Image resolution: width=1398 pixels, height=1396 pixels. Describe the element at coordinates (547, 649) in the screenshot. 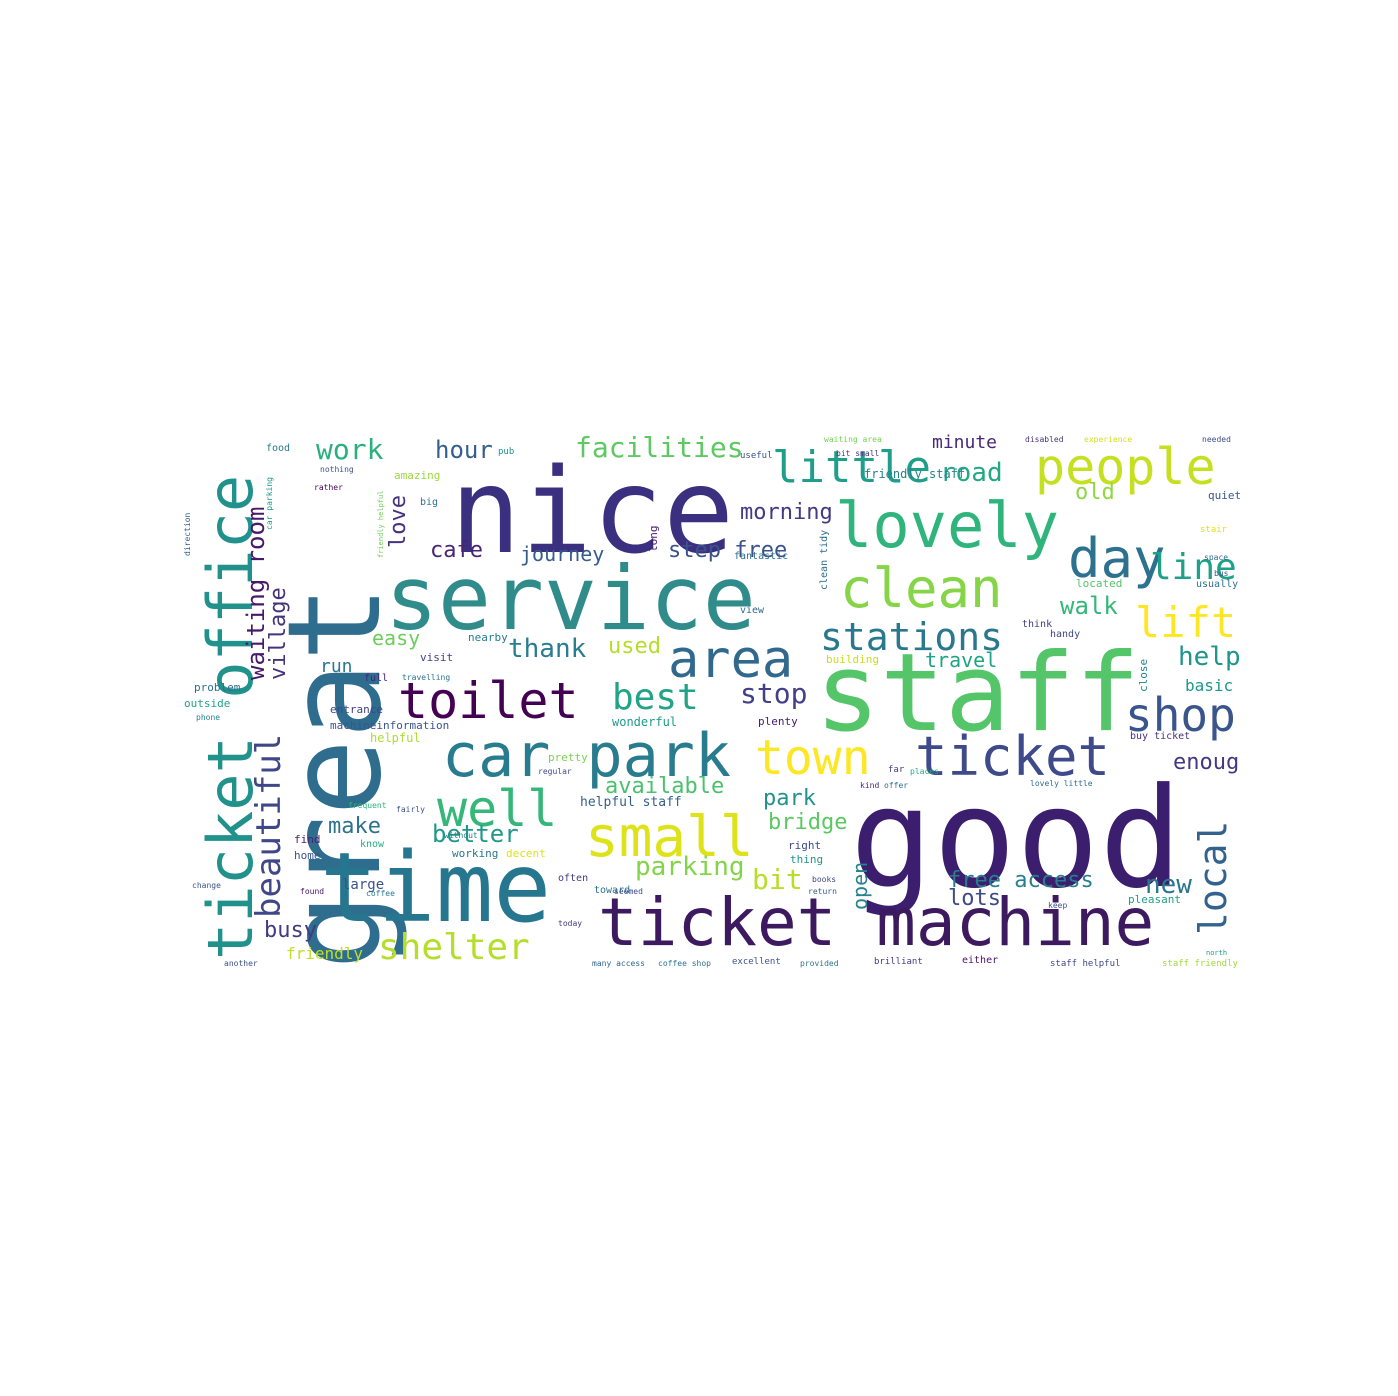

I see `word: thank` at that location.